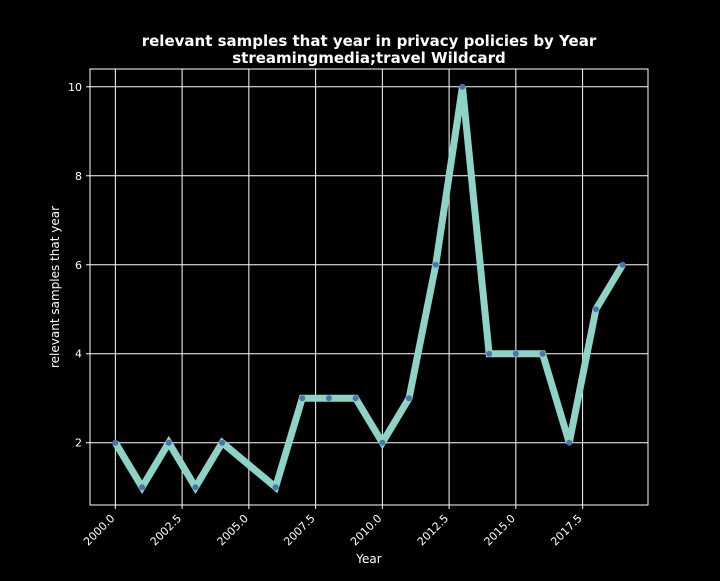 The height and width of the screenshot is (581, 720). What do you see at coordinates (55, 287) in the screenshot?
I see `y-axis-label: relevant samples that year` at bounding box center [55, 287].